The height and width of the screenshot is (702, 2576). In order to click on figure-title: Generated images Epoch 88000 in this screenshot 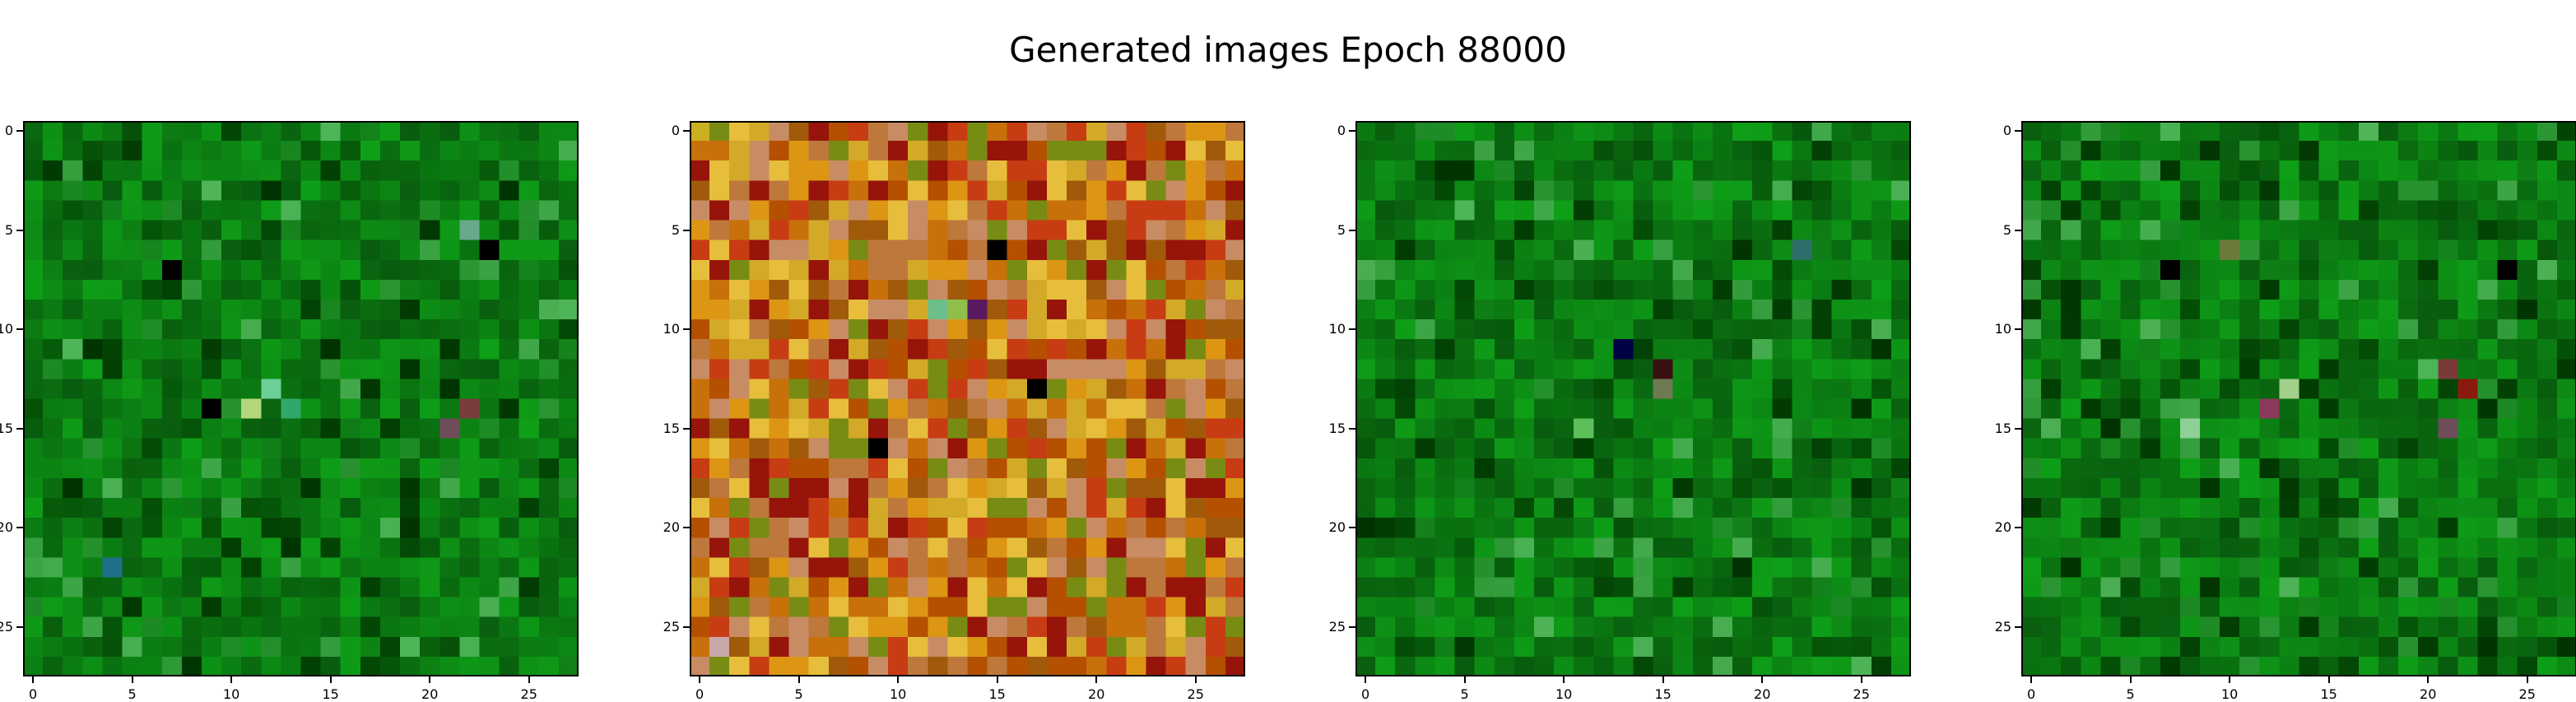, I will do `click(1288, 50)`.